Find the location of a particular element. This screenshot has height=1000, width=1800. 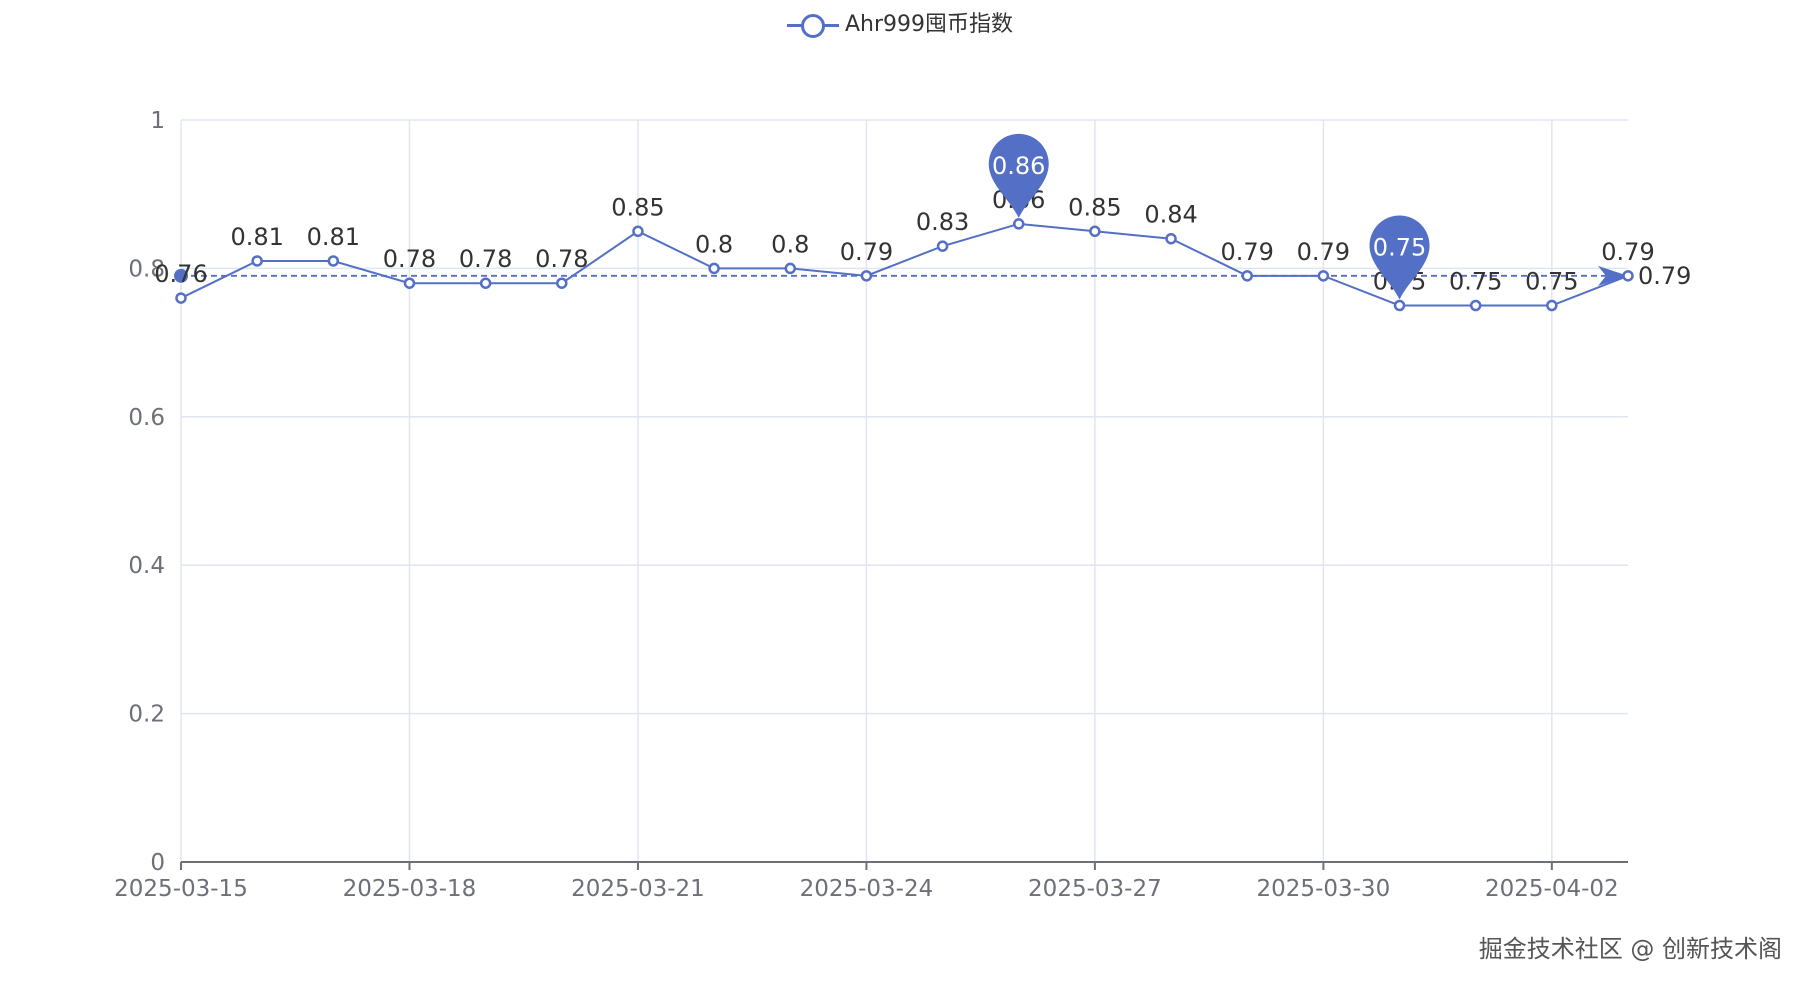

x-tick-label: 2025-03-21 is located at coordinates (638, 889).